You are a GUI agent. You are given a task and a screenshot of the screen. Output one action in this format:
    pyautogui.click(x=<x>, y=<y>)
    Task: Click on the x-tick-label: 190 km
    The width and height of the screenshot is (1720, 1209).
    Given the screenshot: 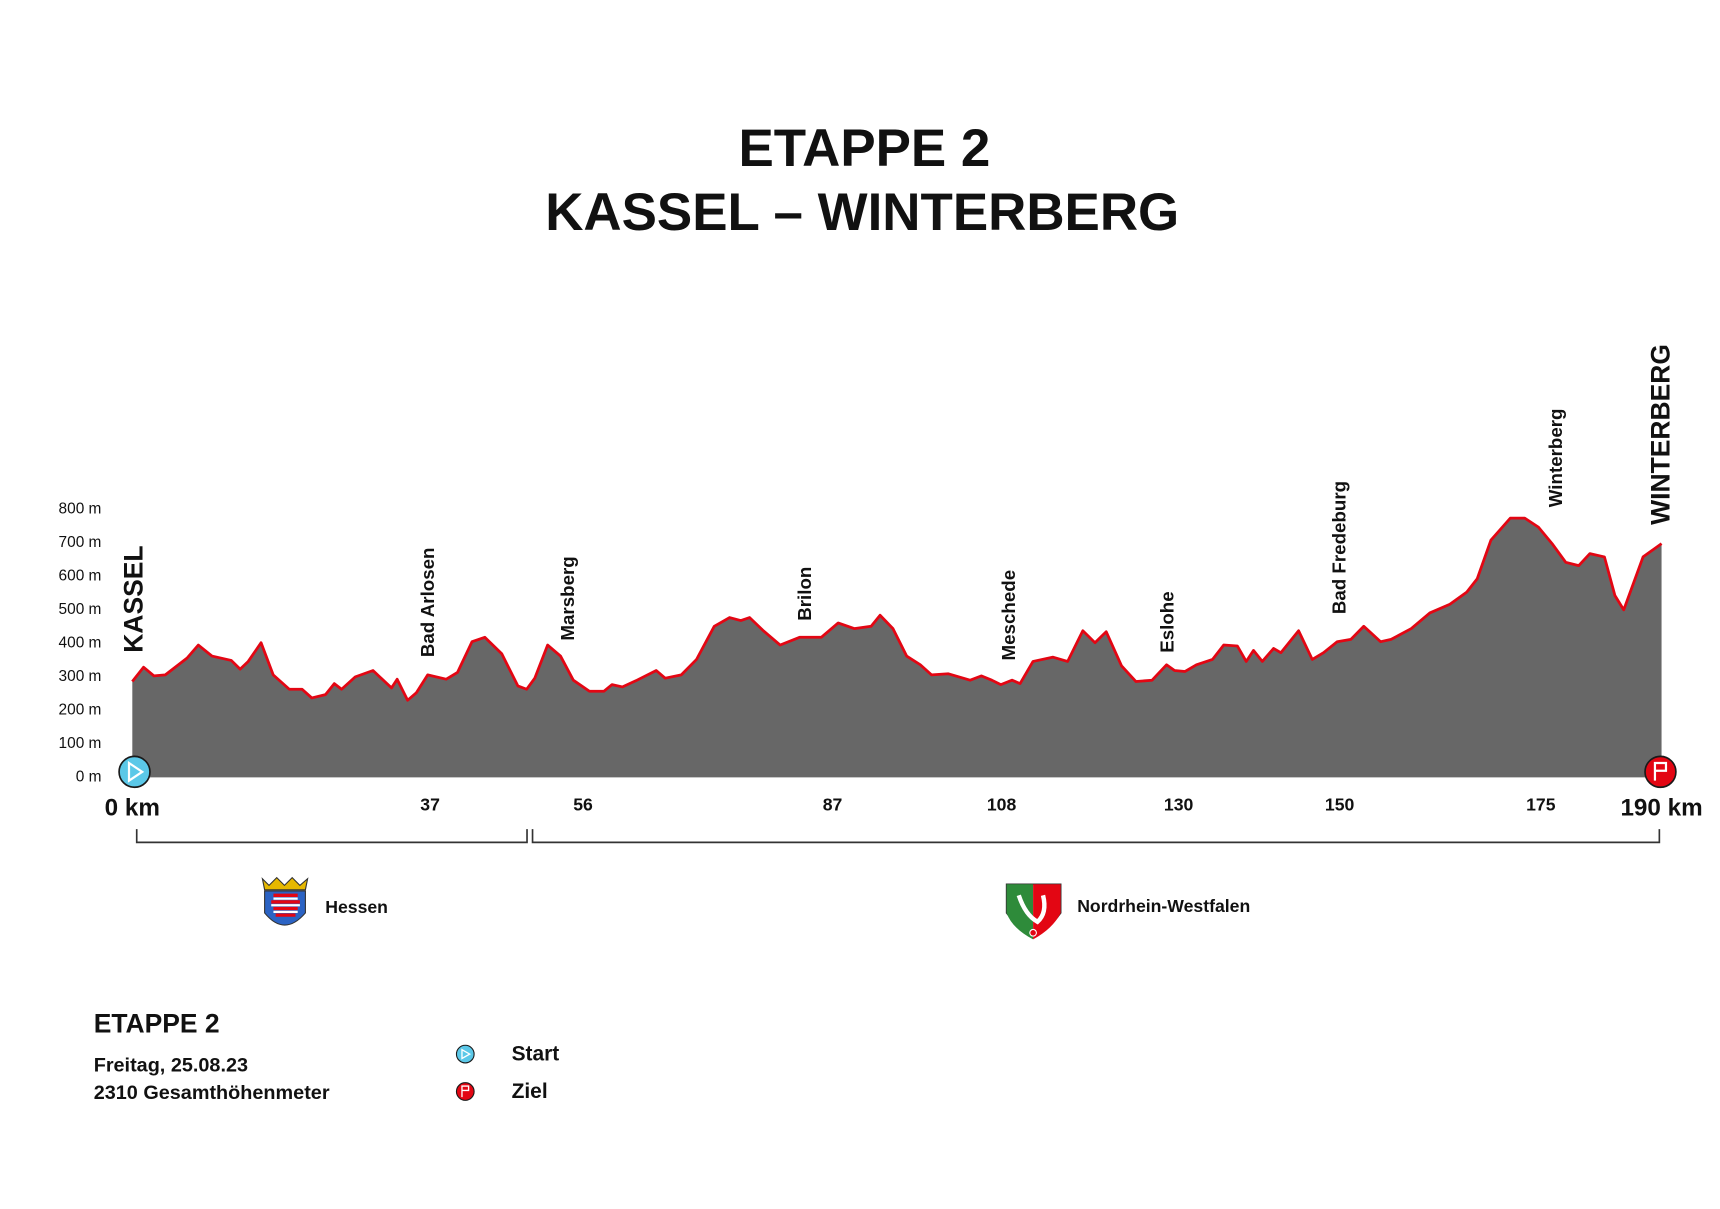 What is the action you would take?
    pyautogui.click(x=1661, y=808)
    